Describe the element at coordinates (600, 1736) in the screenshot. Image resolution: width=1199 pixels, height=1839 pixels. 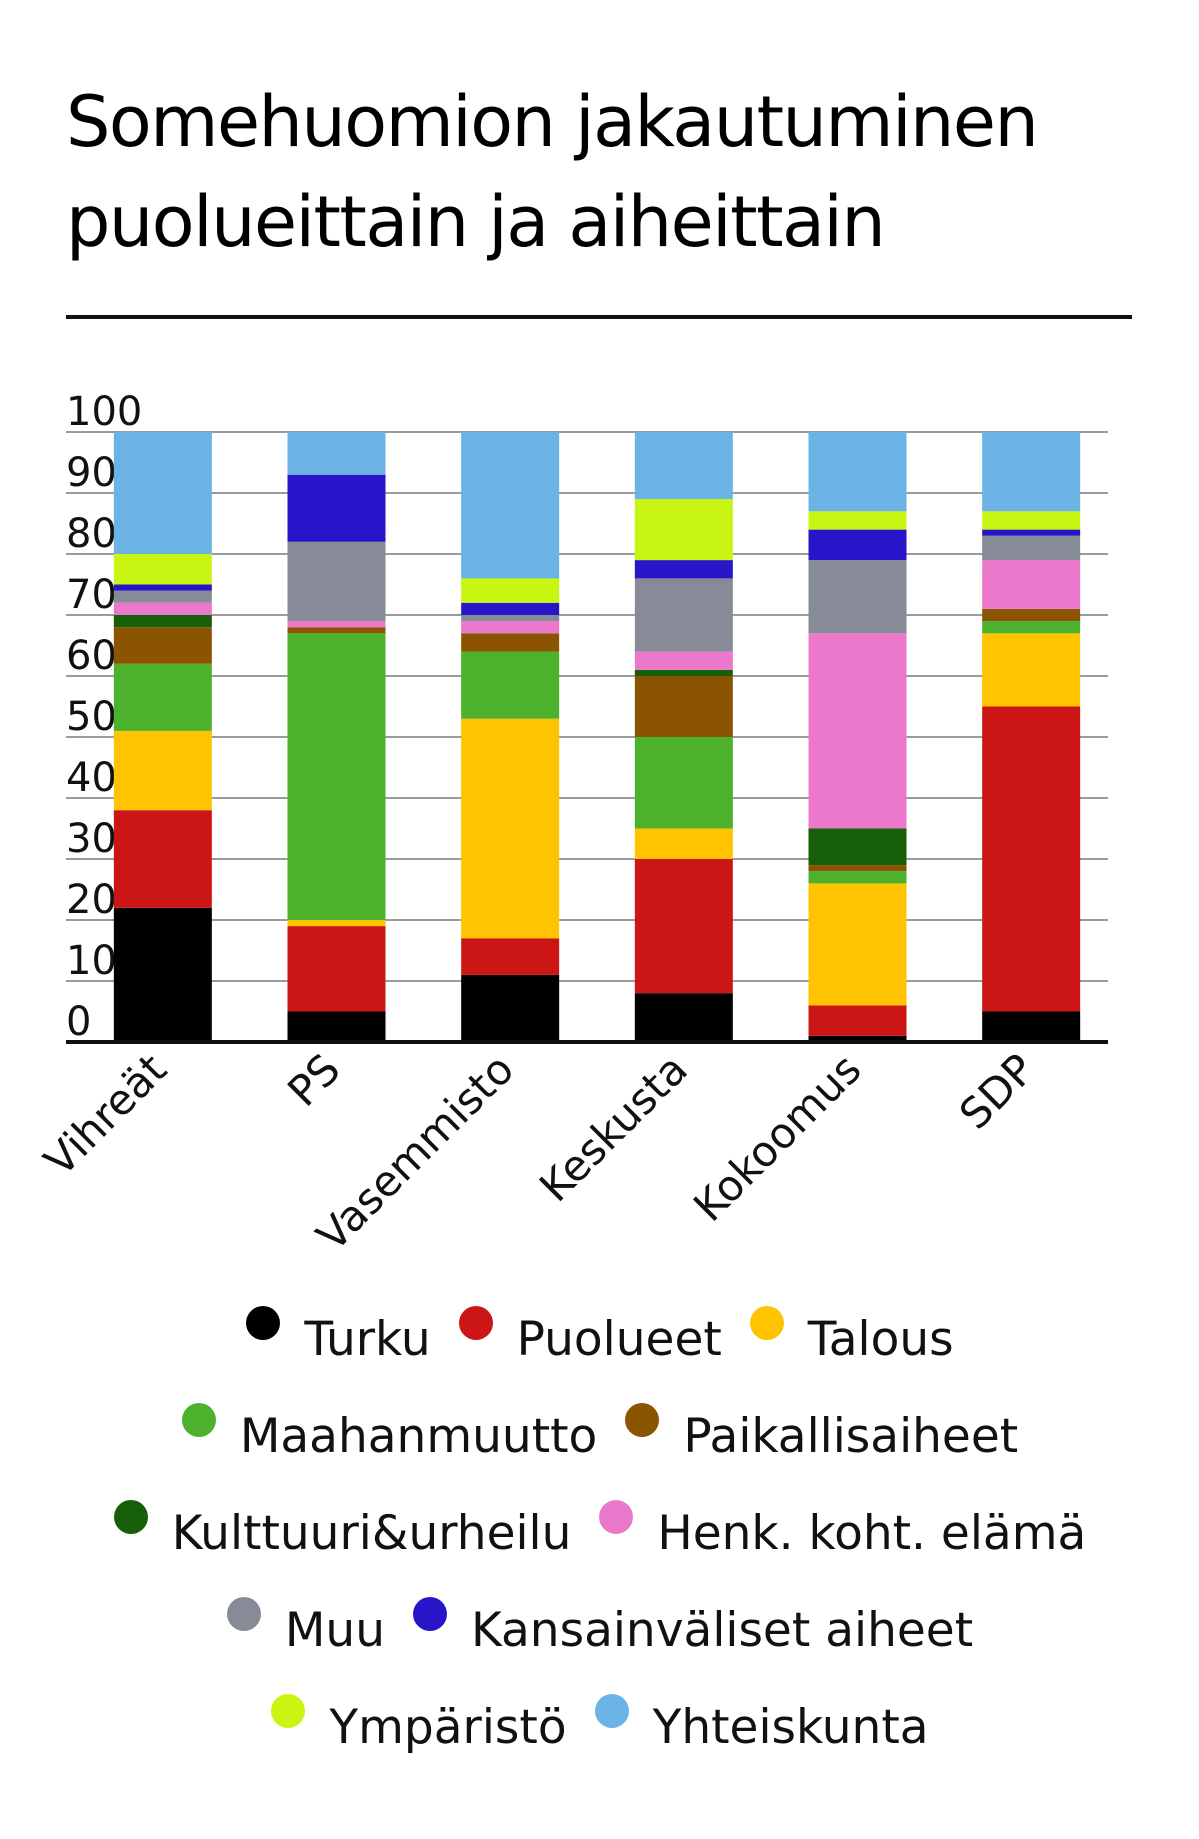
I see `legend-row: Ympäristö Yhteiskunta` at that location.